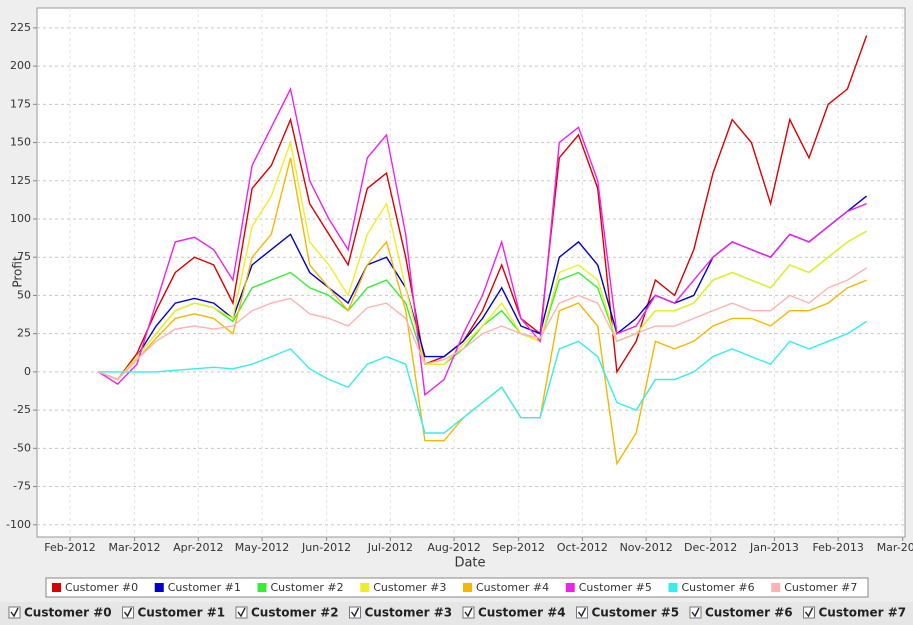 This screenshot has height=625, width=913. What do you see at coordinates (512, 587) in the screenshot?
I see `legend-label: Customer #4` at bounding box center [512, 587].